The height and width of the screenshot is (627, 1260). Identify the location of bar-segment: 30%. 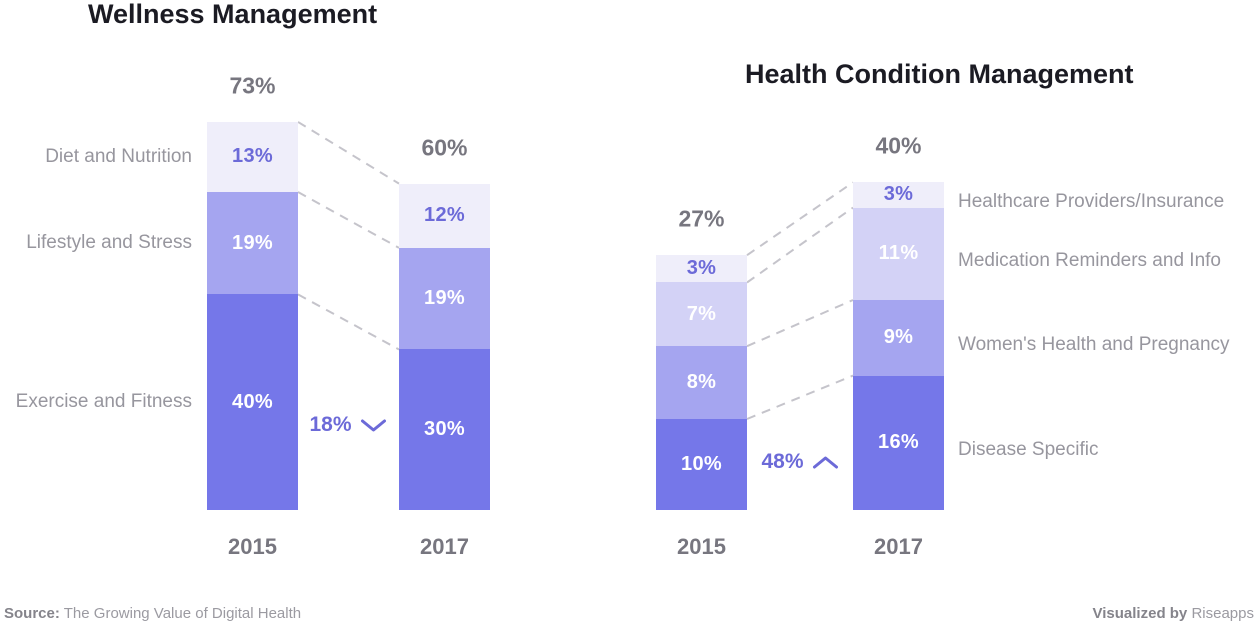
(444, 429).